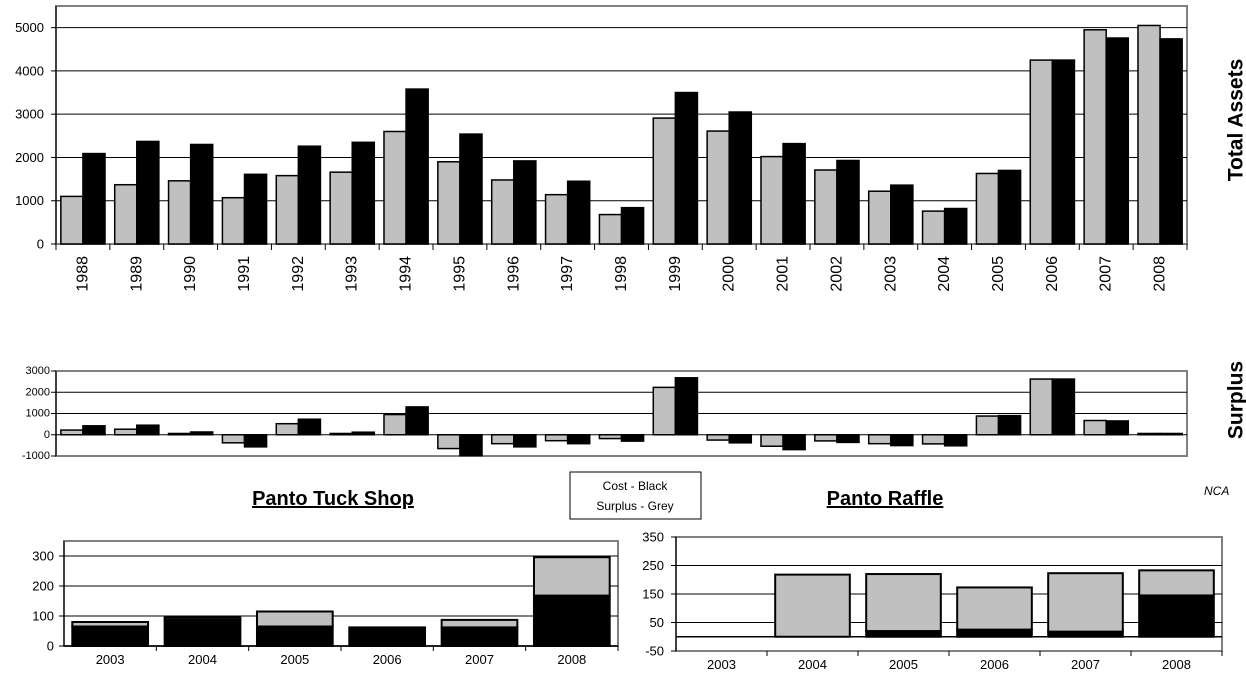 Image resolution: width=1246 pixels, height=684 pixels. What do you see at coordinates (36, 456) in the screenshot?
I see `y-tick-label: -1000` at bounding box center [36, 456].